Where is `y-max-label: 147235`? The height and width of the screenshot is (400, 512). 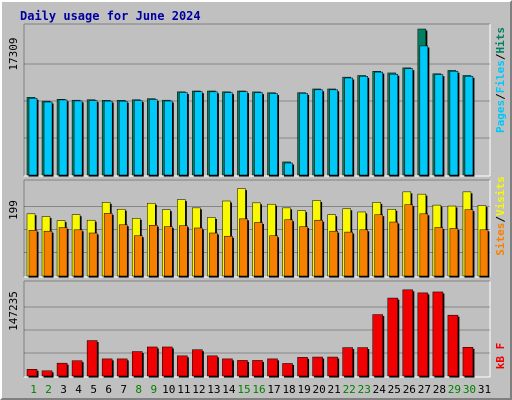 y-max-label: 147235 is located at coordinates (13, 311).